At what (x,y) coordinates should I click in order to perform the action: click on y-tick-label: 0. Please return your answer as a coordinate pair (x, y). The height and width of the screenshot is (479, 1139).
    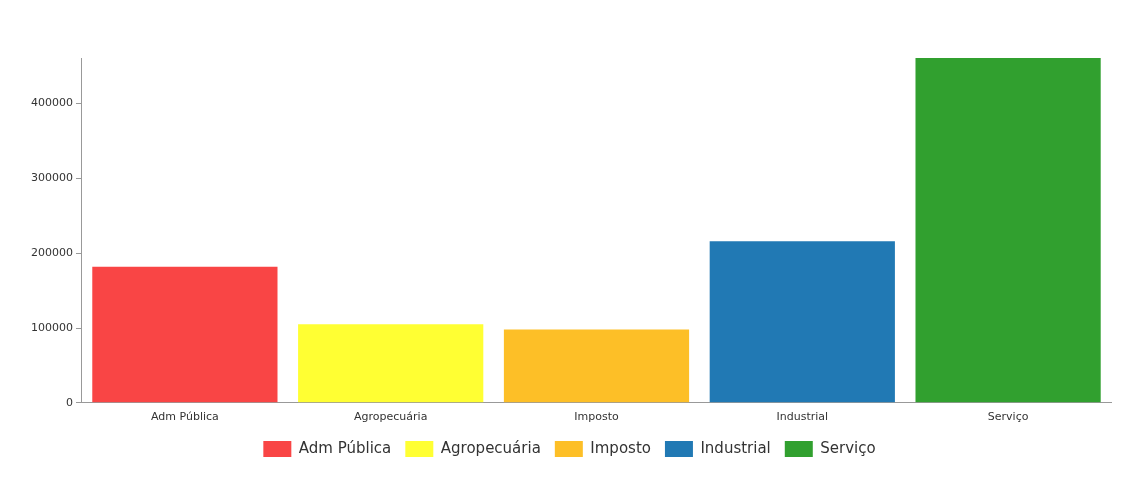
    Looking at the image, I should click on (69, 402).